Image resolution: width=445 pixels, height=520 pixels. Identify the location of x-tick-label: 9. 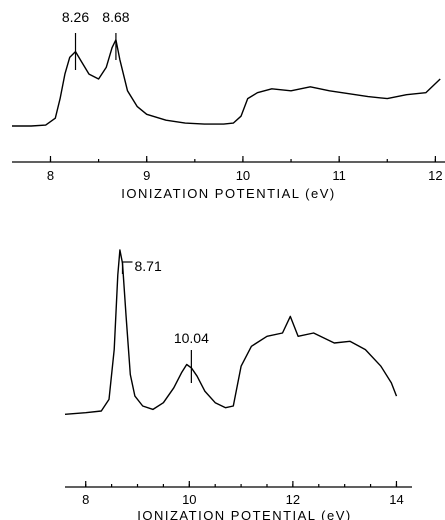
(146, 175).